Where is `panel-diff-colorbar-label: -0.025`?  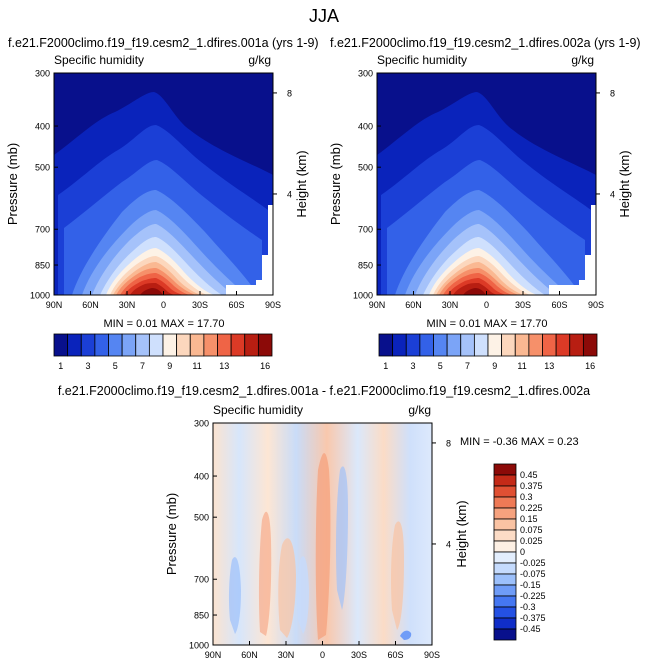
panel-diff-colorbar-label: -0.025 is located at coordinates (533, 563).